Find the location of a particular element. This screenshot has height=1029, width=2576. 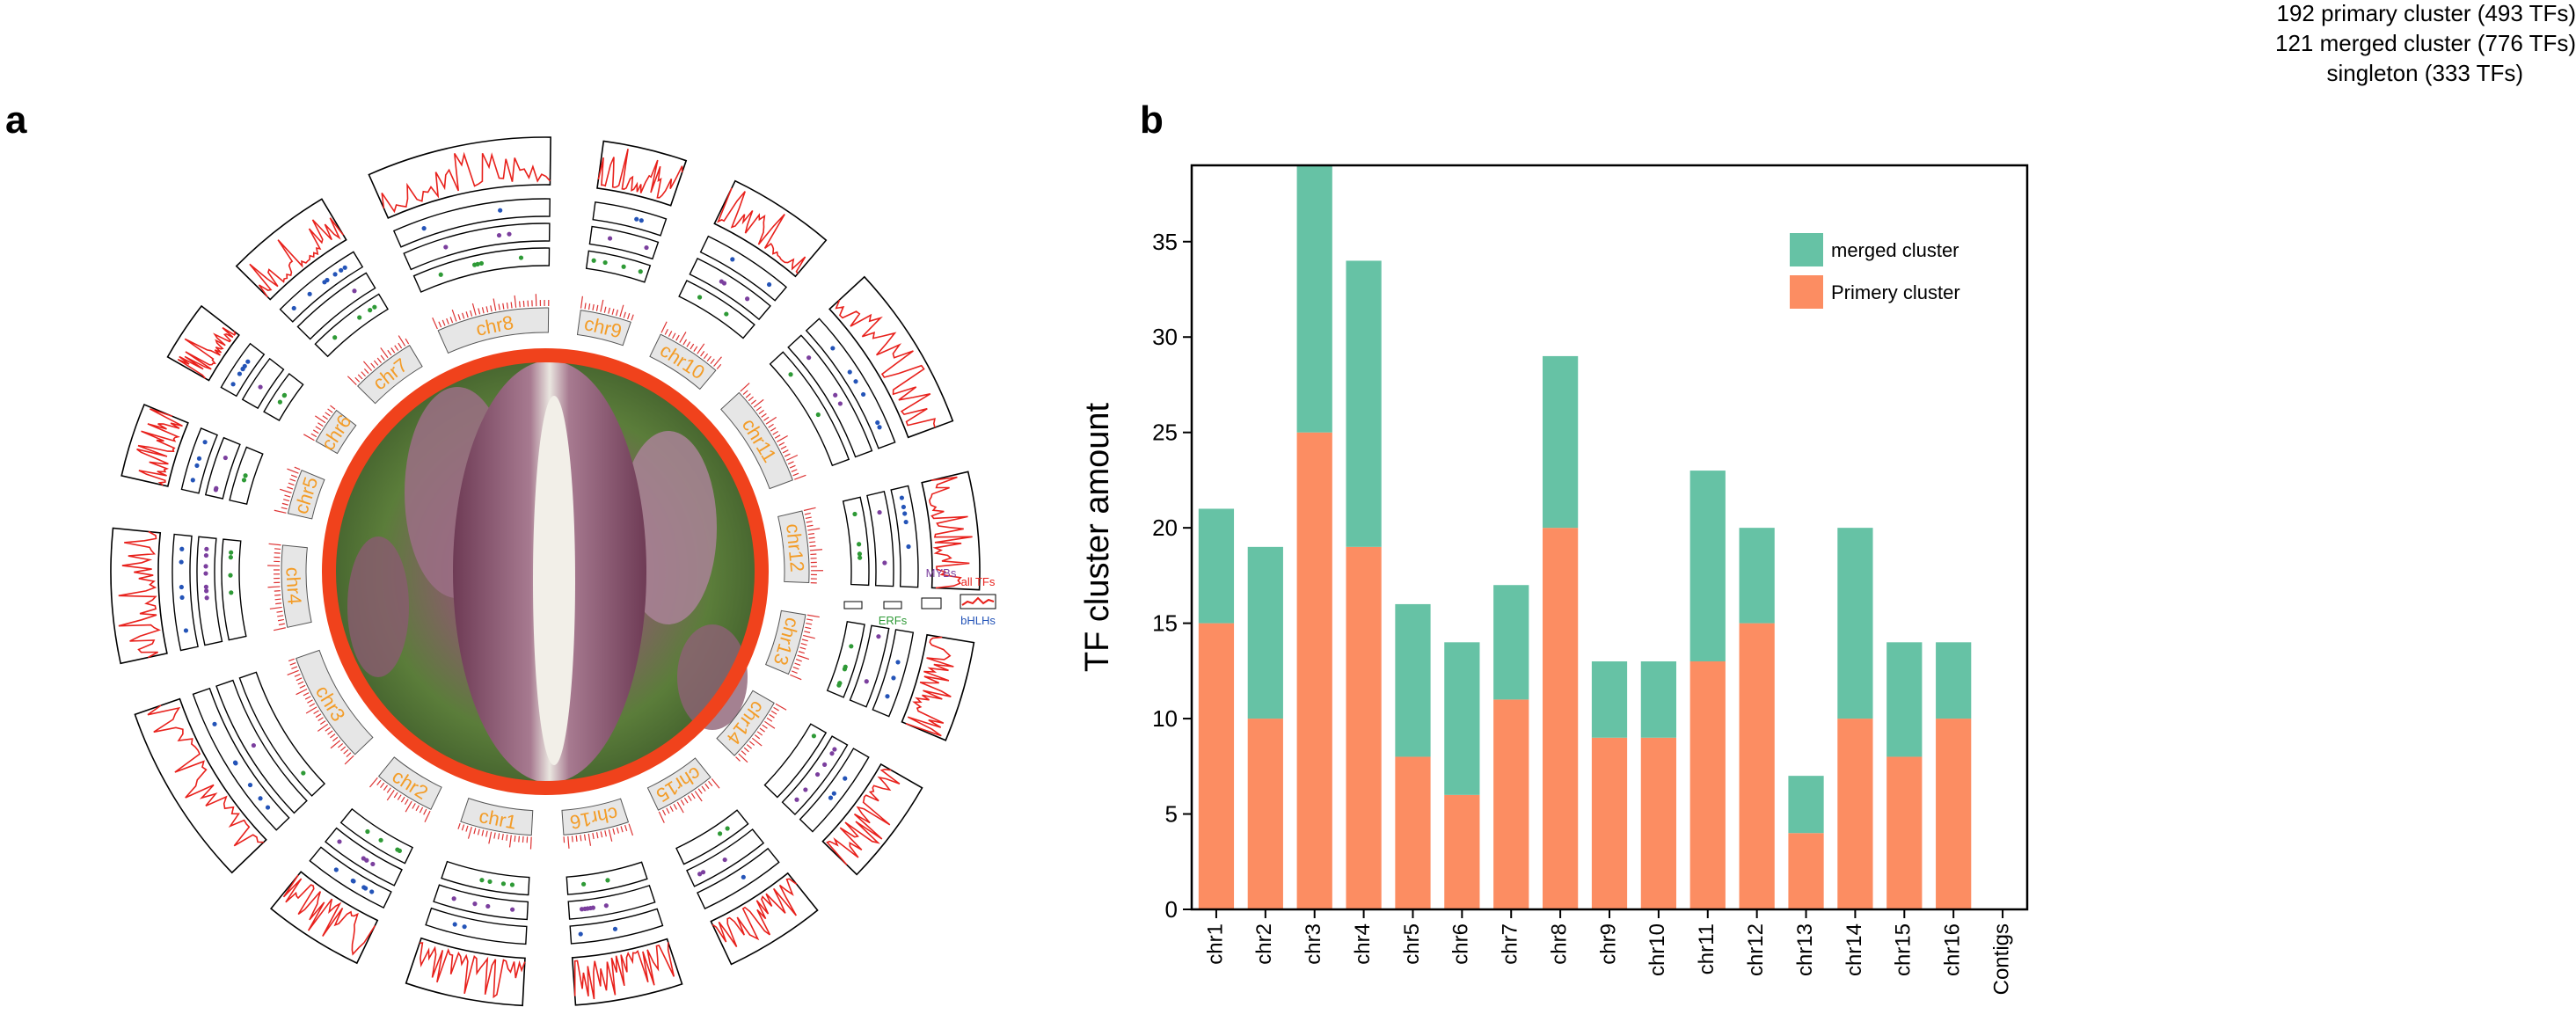

legend-label-primary: Primery cluster is located at coordinates (1895, 292).